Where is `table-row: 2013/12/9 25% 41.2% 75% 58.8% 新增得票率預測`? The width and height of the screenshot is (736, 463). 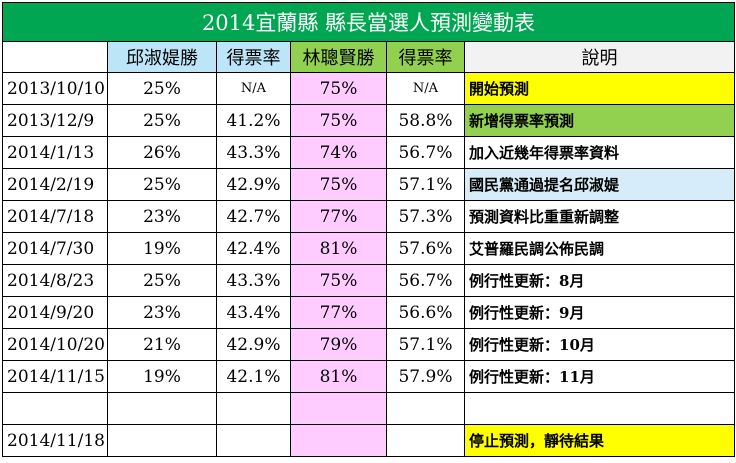 table-row: 2013/12/9 25% 41.2% 75% 58.8% 新增得票率預測 is located at coordinates (368, 120).